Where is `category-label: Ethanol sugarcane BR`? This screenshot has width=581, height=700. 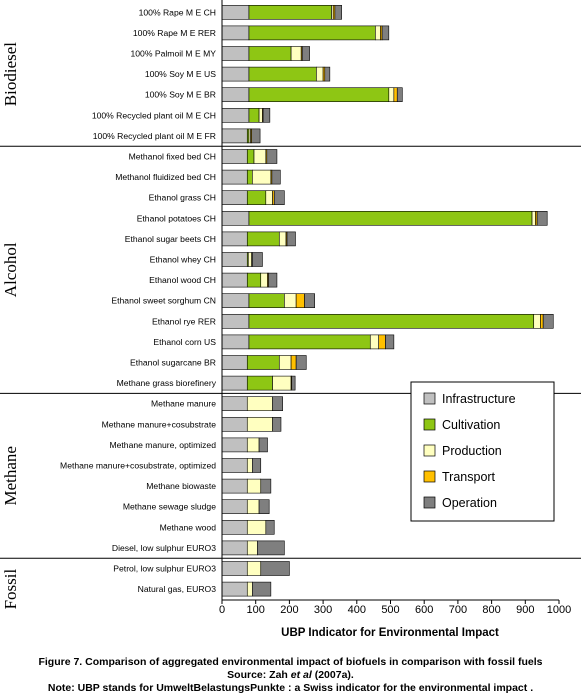 category-label: Ethanol sugarcane BR is located at coordinates (173, 363).